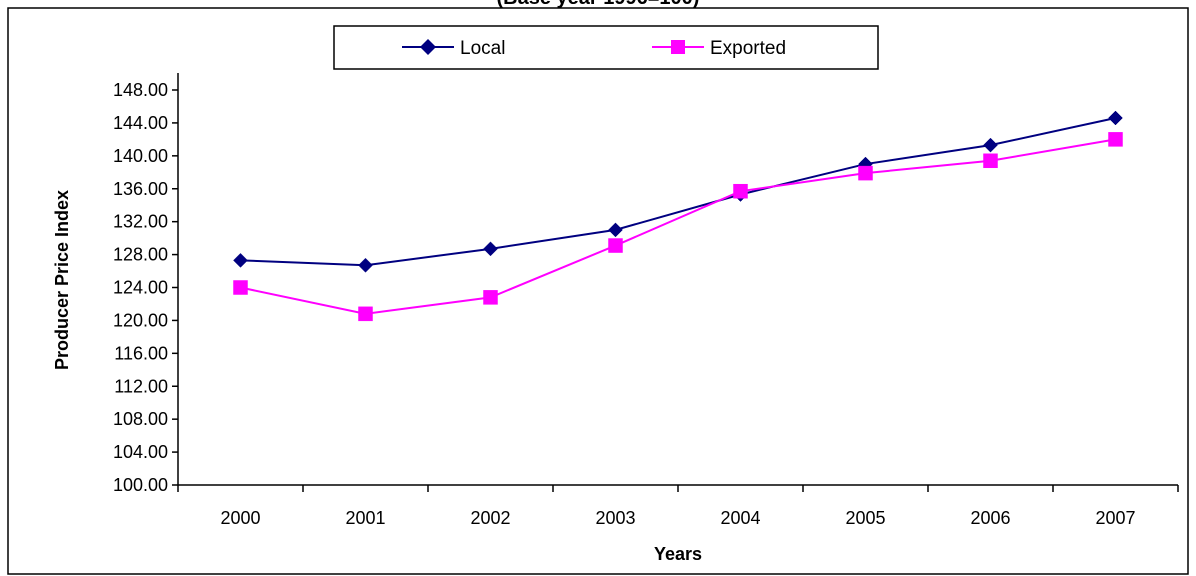  What do you see at coordinates (141, 353) in the screenshot?
I see `y-tick-label: 116.00` at bounding box center [141, 353].